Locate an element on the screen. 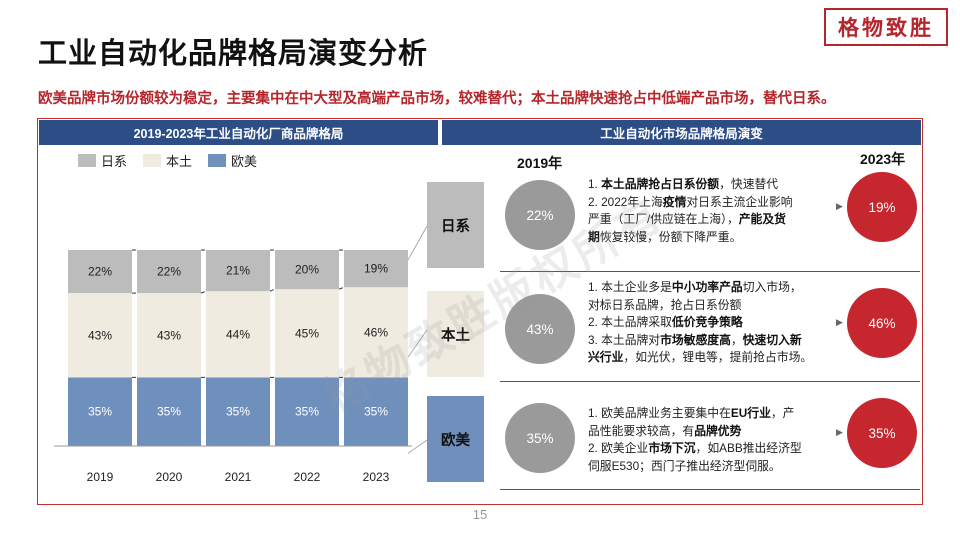  data-label-japan-2020: 22% is located at coordinates (169, 272).